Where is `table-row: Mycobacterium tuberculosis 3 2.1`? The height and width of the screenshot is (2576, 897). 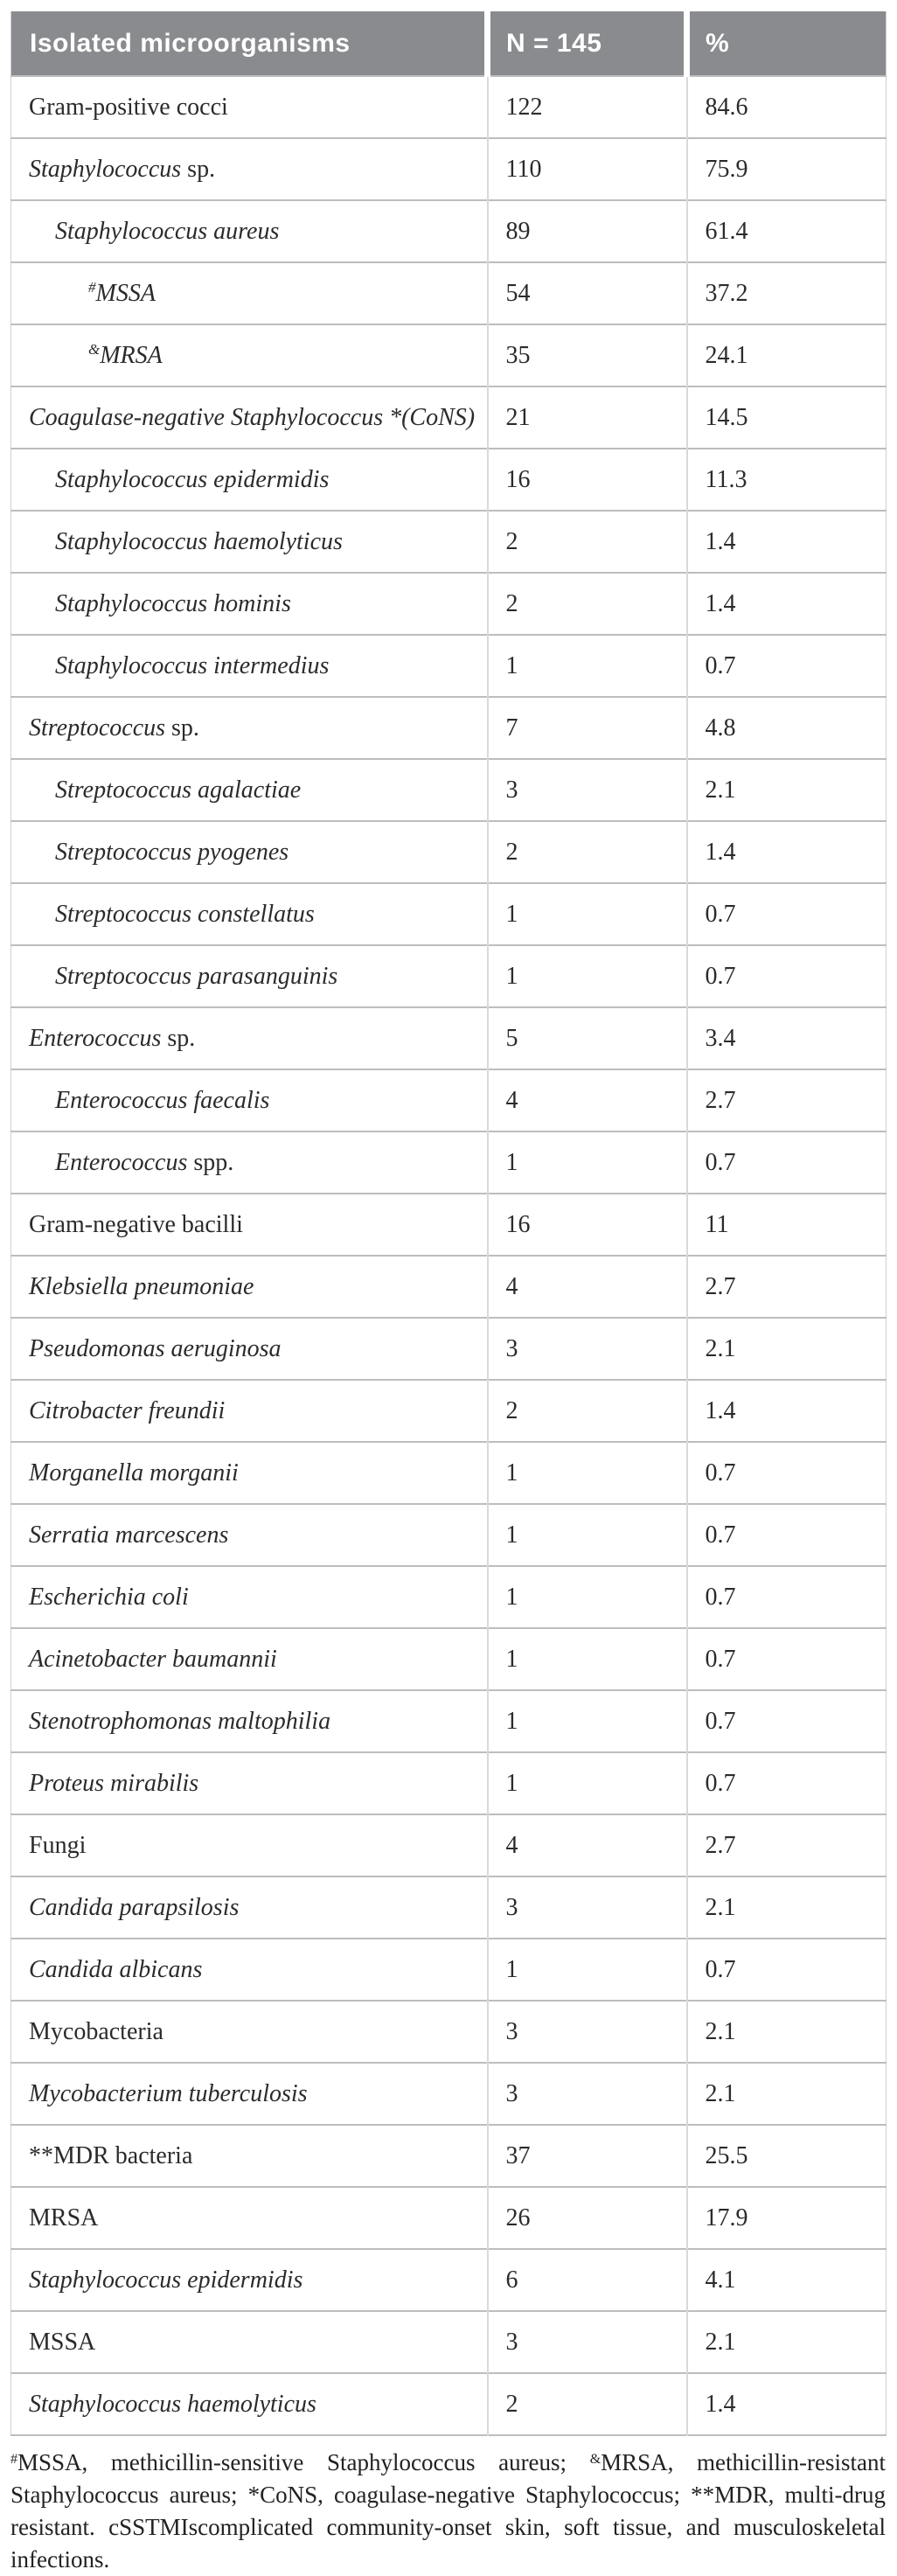
table-row: Mycobacterium tuberculosis 3 2.1 is located at coordinates (448, 2093).